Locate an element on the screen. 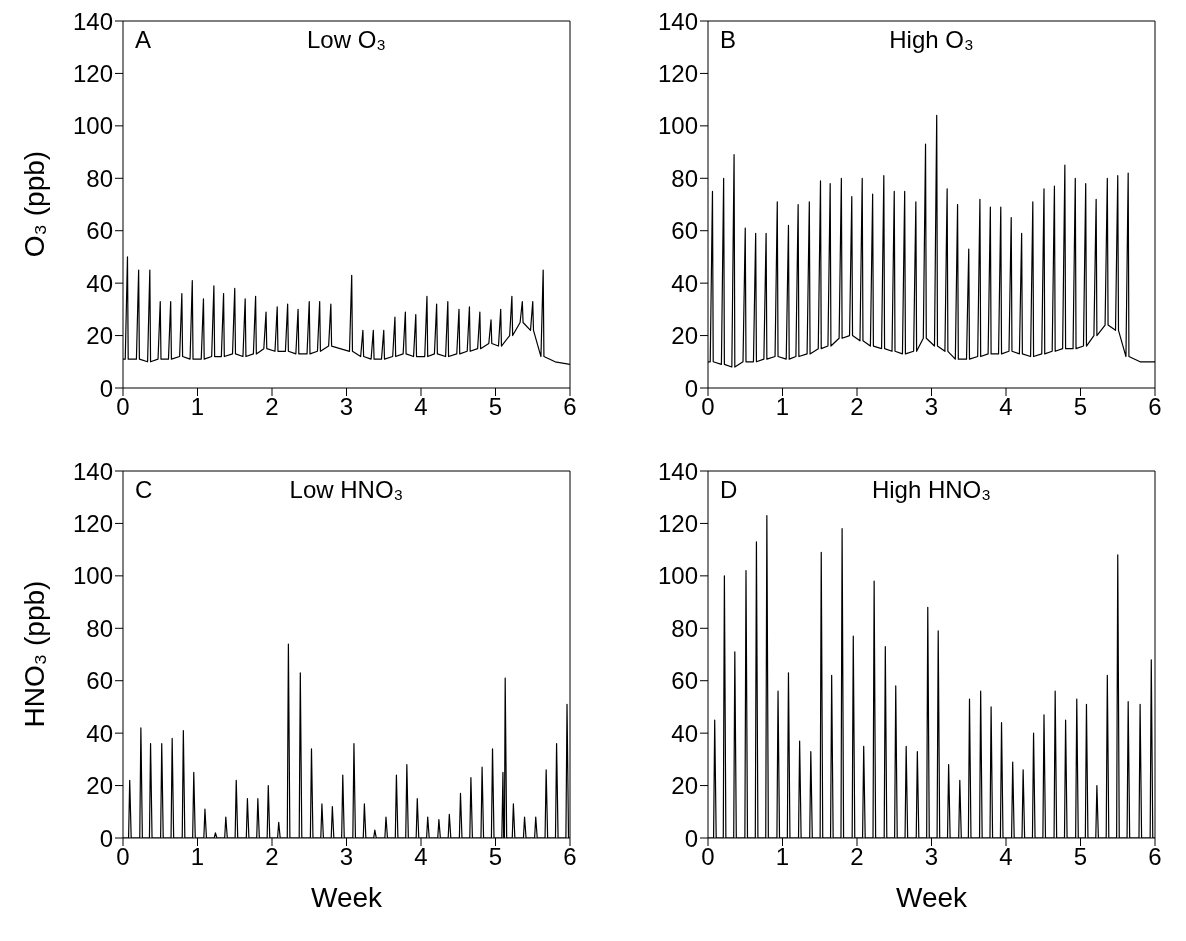  annotation: D is located at coordinates (729, 490).